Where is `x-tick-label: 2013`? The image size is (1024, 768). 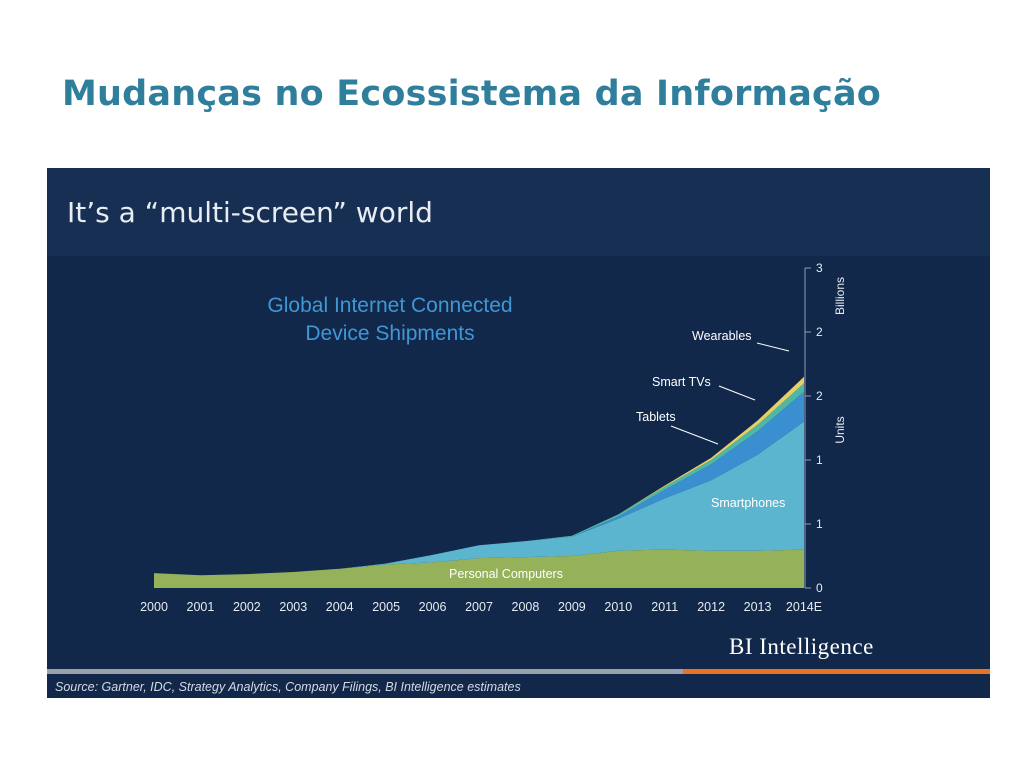 x-tick-label: 2013 is located at coordinates (758, 607).